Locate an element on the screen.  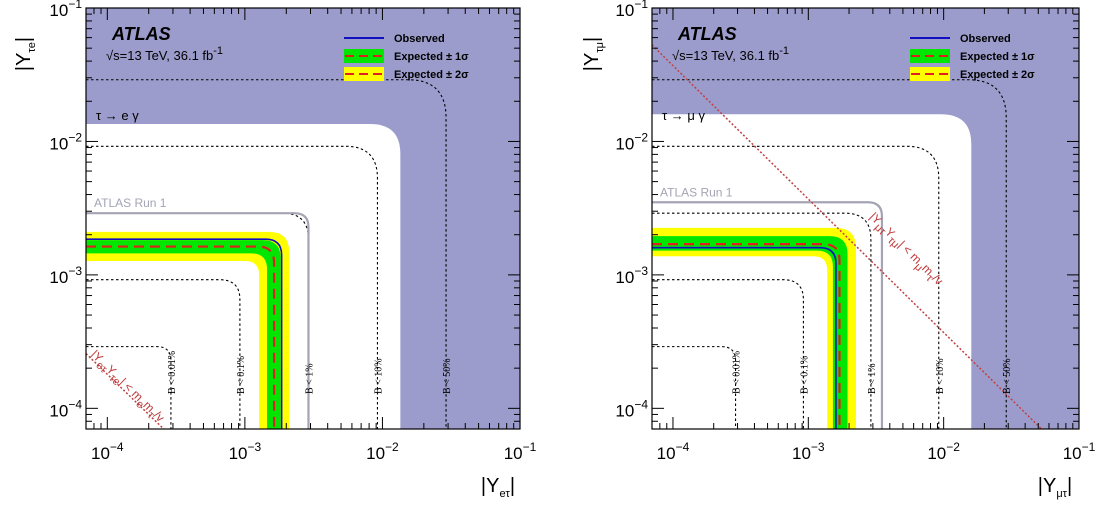
x-axis-title: |Yeτ| is located at coordinates (498, 487).